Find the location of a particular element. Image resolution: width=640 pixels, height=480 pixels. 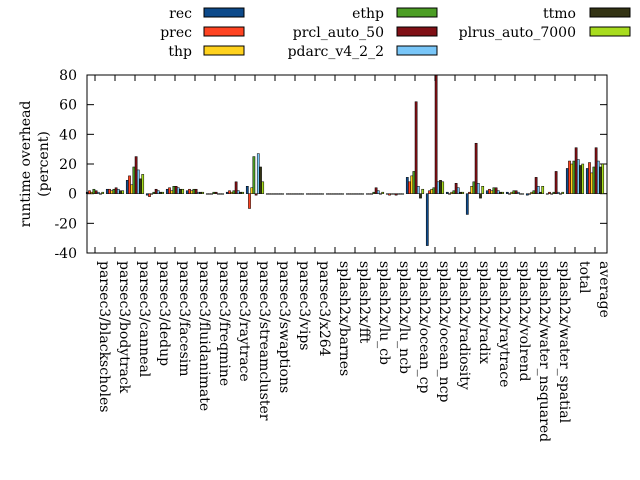

x-tick-label: parsec3/bodytrack is located at coordinates (124, 327).